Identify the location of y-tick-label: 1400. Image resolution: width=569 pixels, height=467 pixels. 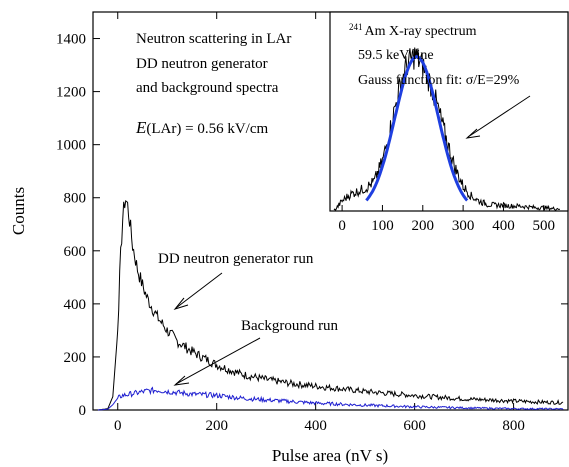
(71, 40).